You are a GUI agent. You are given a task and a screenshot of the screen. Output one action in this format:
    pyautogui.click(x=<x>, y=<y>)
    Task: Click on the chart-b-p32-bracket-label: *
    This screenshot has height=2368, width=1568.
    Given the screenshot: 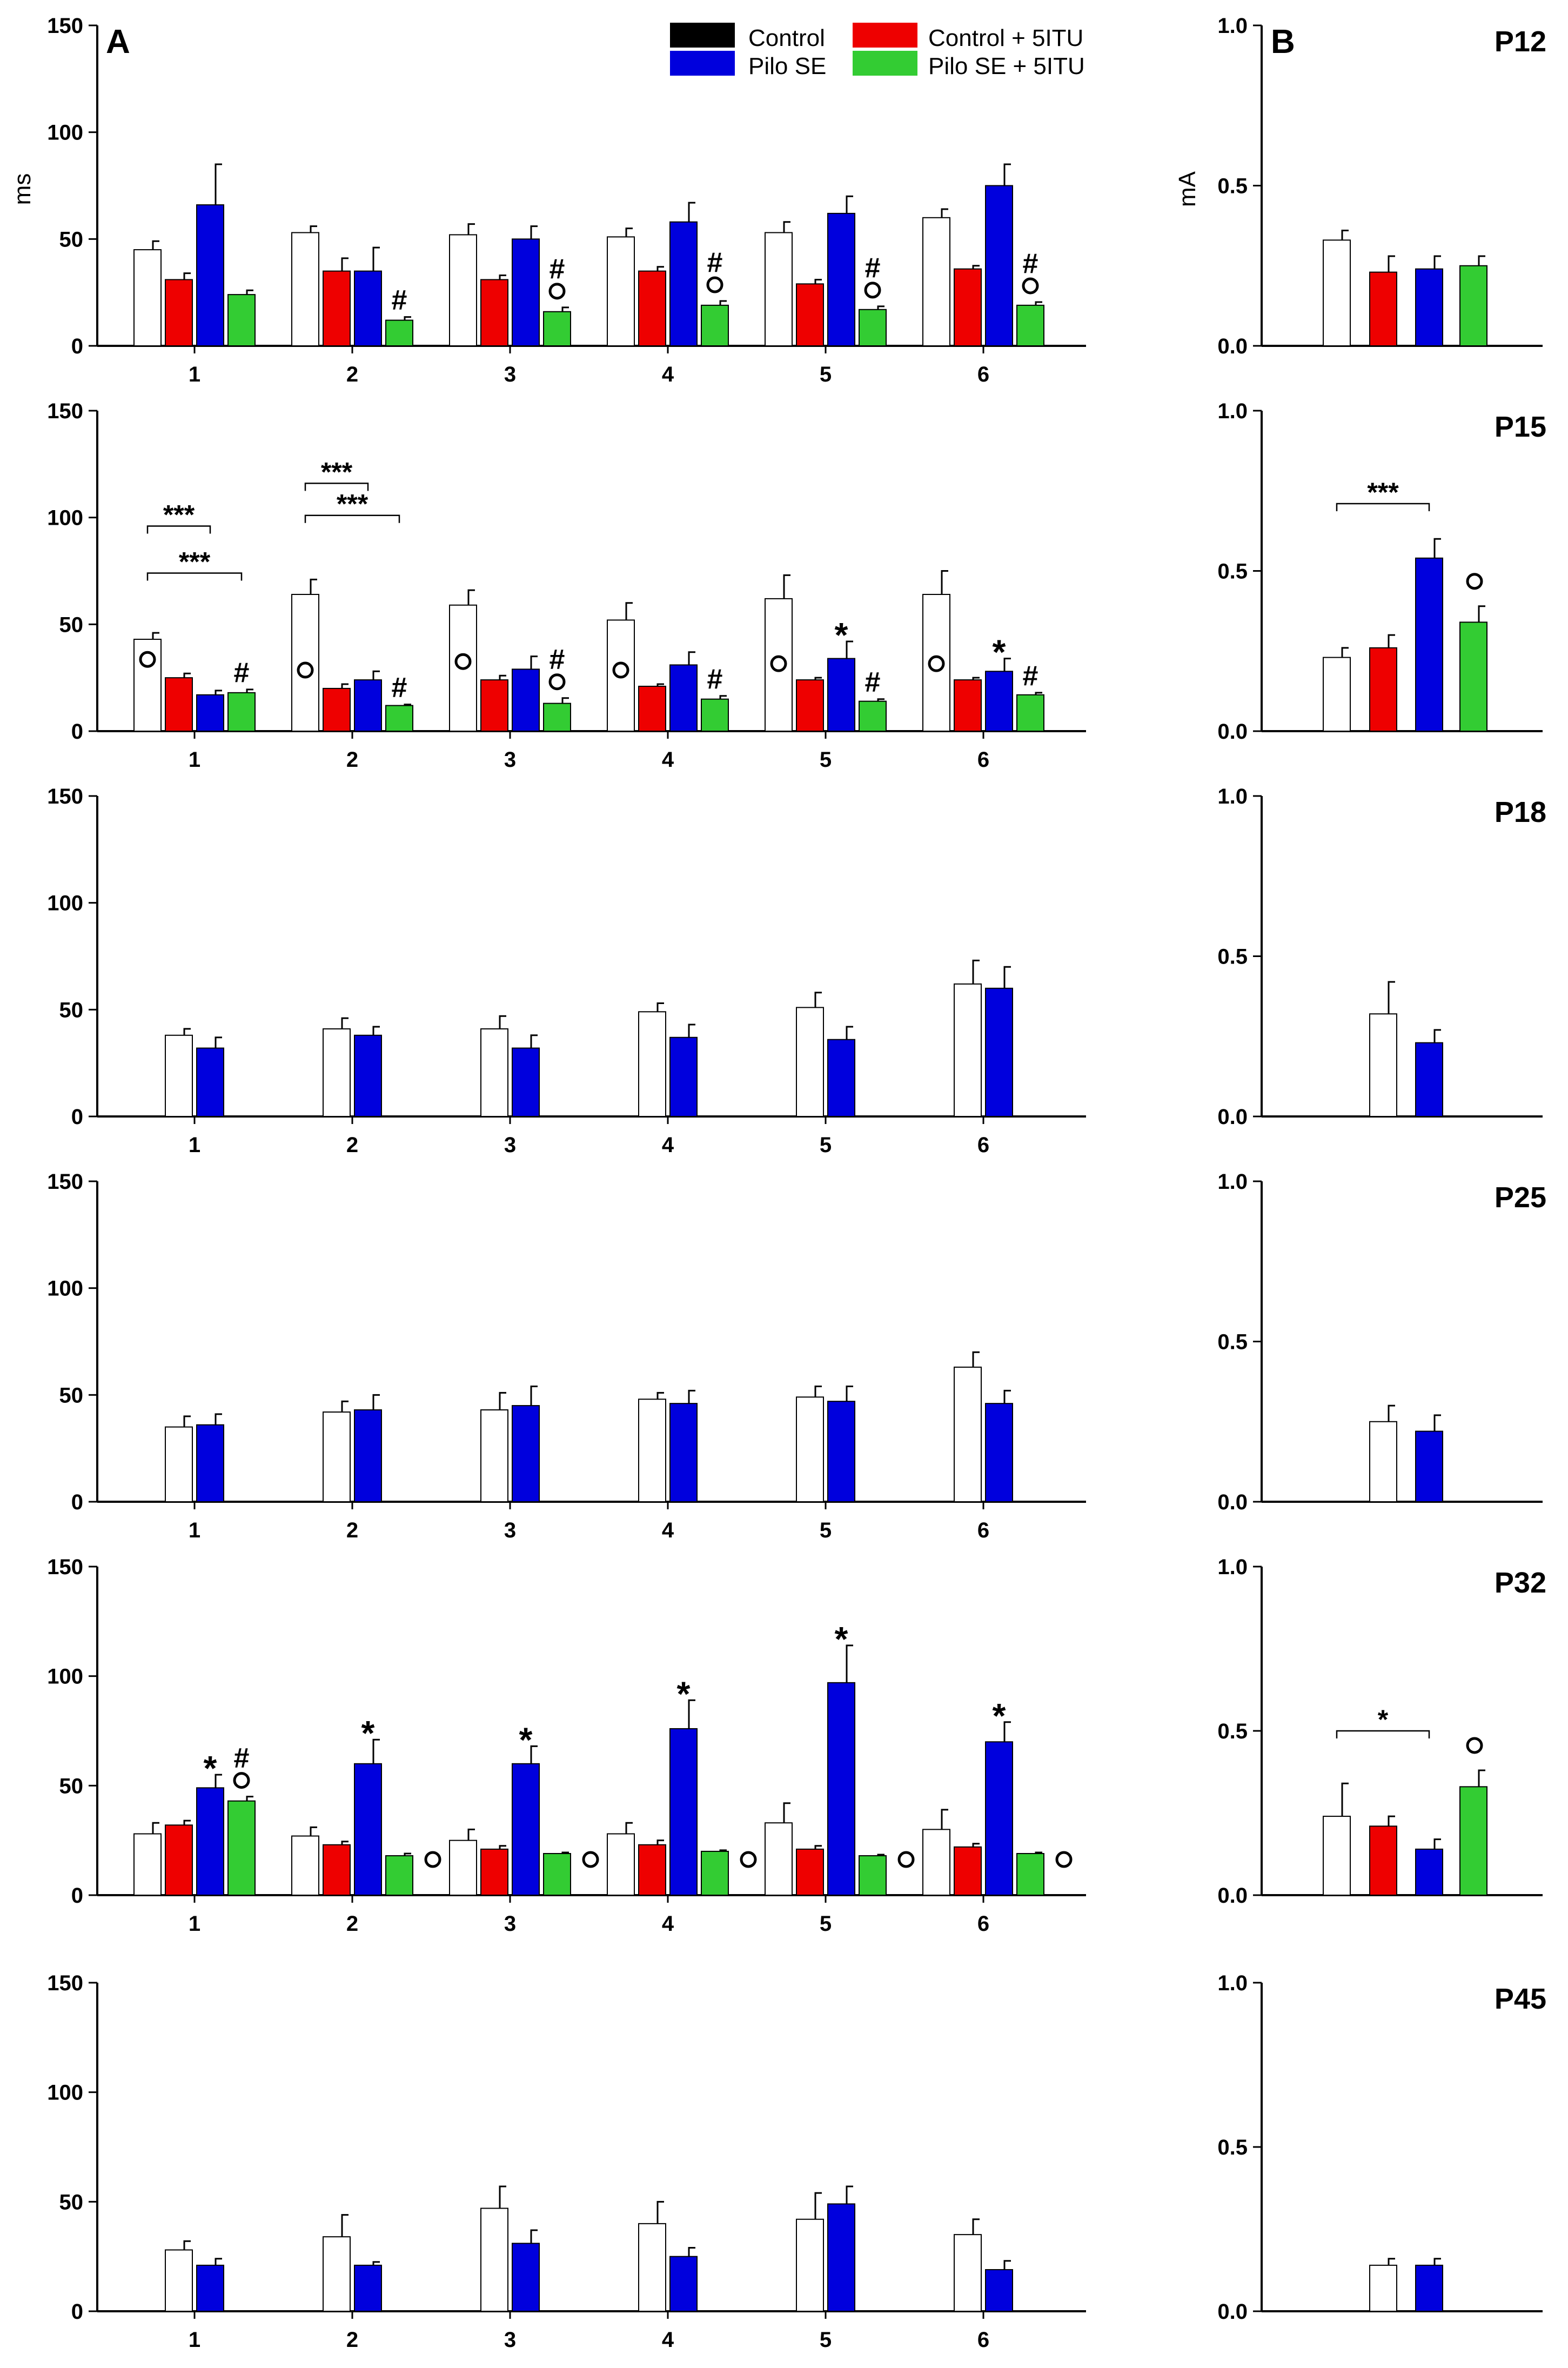 What is the action you would take?
    pyautogui.click(x=1383, y=1720)
    